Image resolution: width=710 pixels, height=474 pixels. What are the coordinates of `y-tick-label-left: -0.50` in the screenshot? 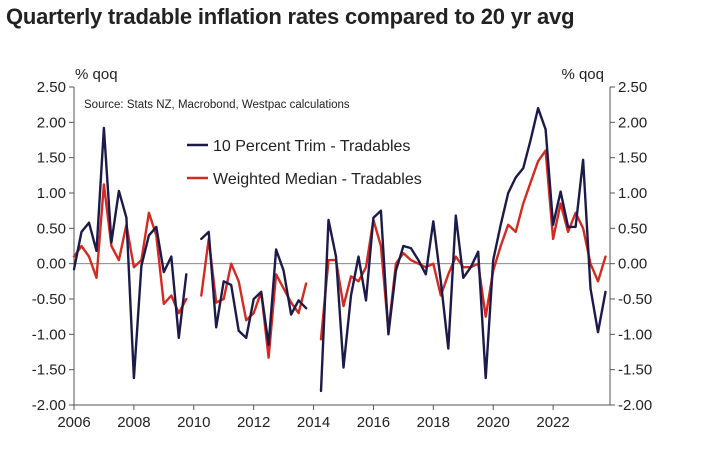 It's located at (49, 299).